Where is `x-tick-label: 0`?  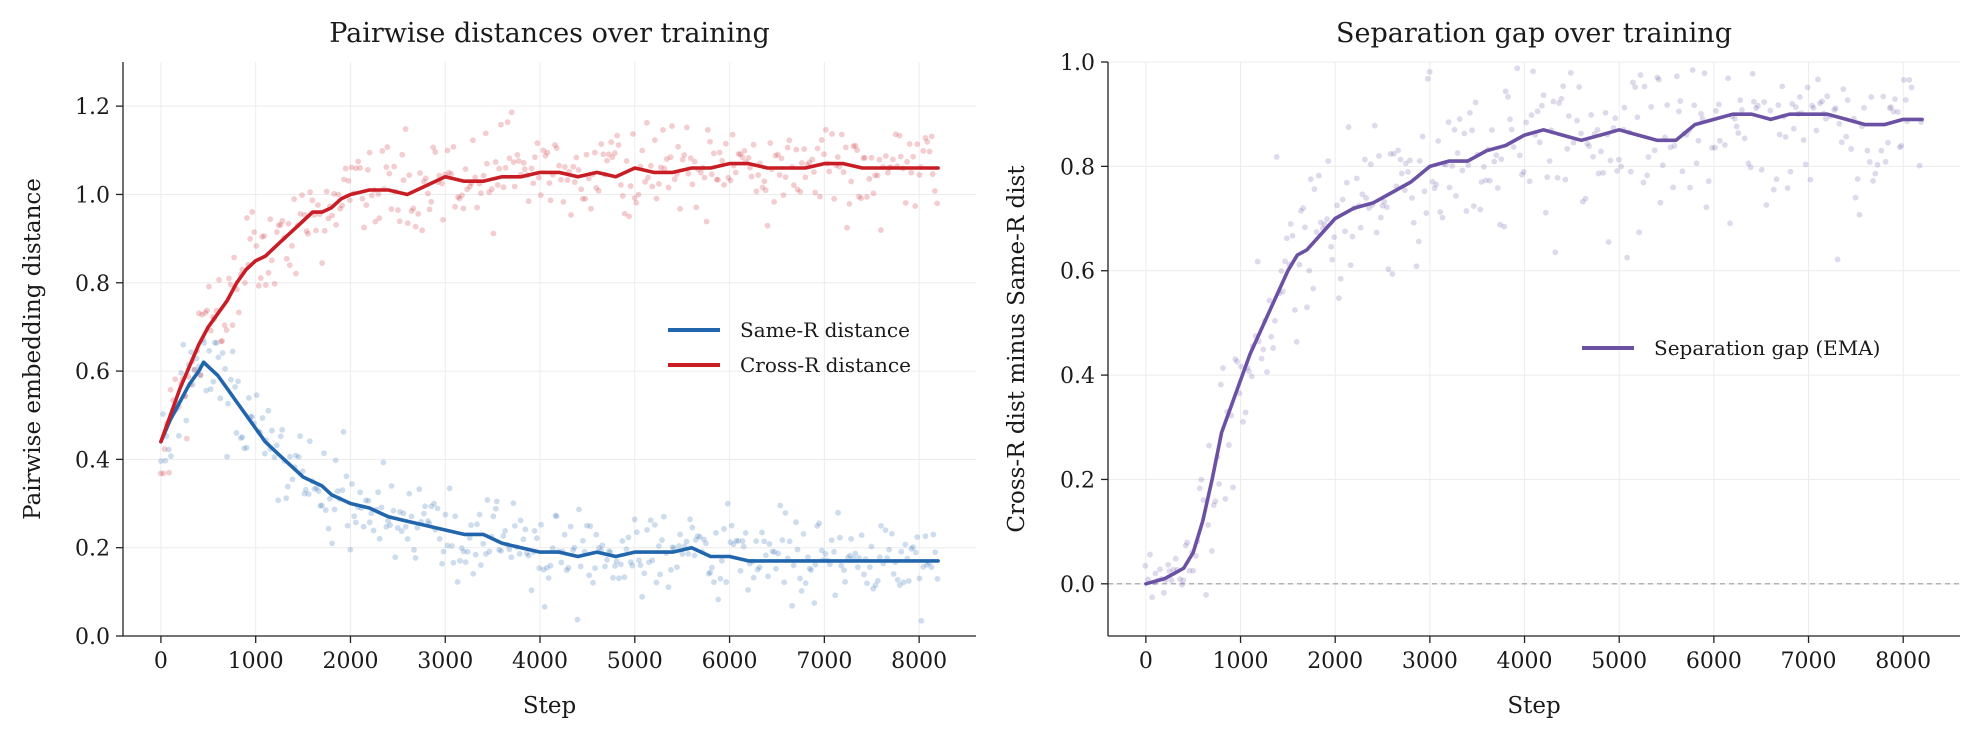
x-tick-label: 0 is located at coordinates (1146, 661).